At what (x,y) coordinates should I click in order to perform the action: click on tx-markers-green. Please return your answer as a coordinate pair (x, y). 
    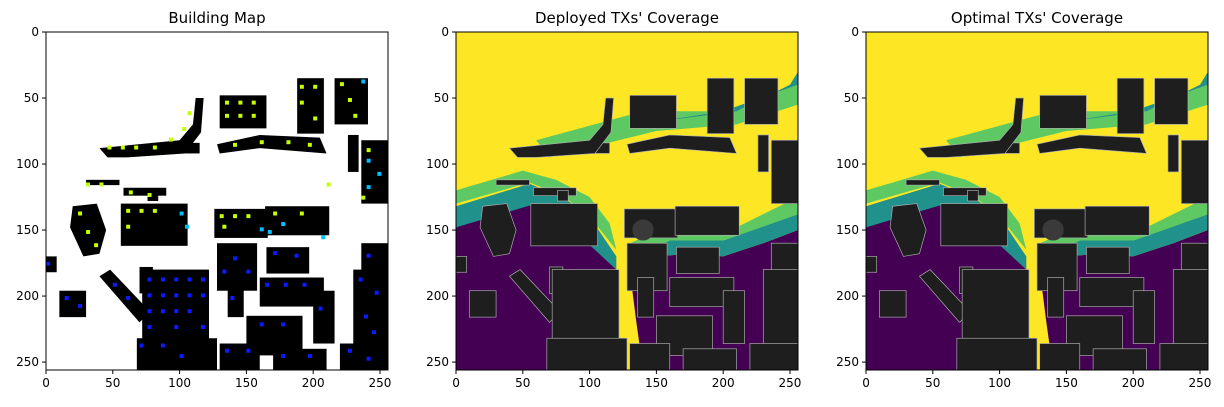
    Looking at the image, I should click on (224, 165).